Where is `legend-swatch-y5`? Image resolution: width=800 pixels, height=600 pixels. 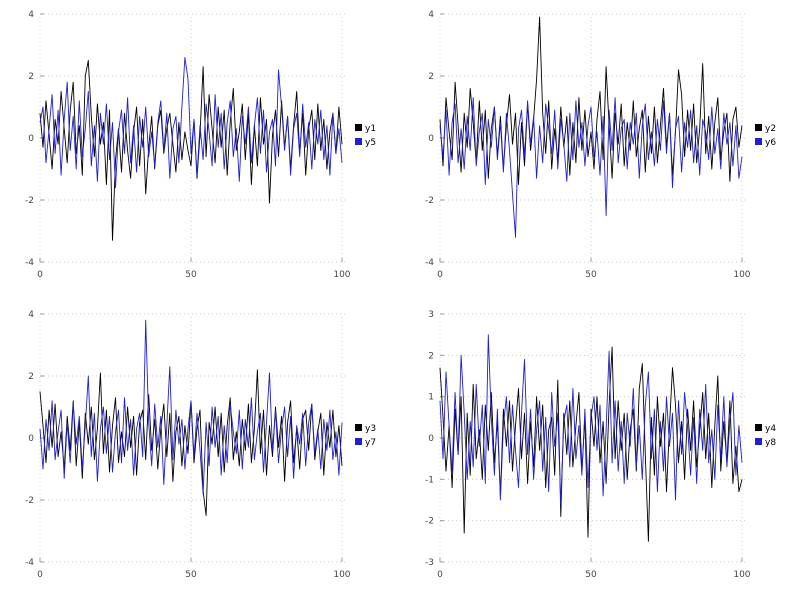 legend-swatch-y5 is located at coordinates (358, 141).